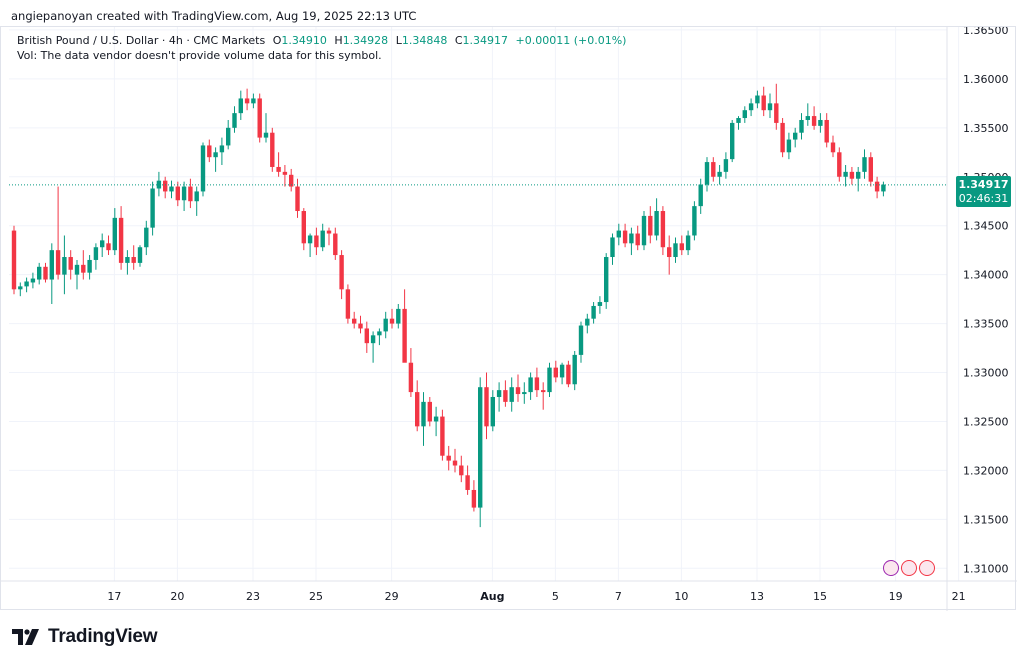 This screenshot has width=1024, height=665. Describe the element at coordinates (896, 596) in the screenshot. I see `x-tick-label: 19` at that location.